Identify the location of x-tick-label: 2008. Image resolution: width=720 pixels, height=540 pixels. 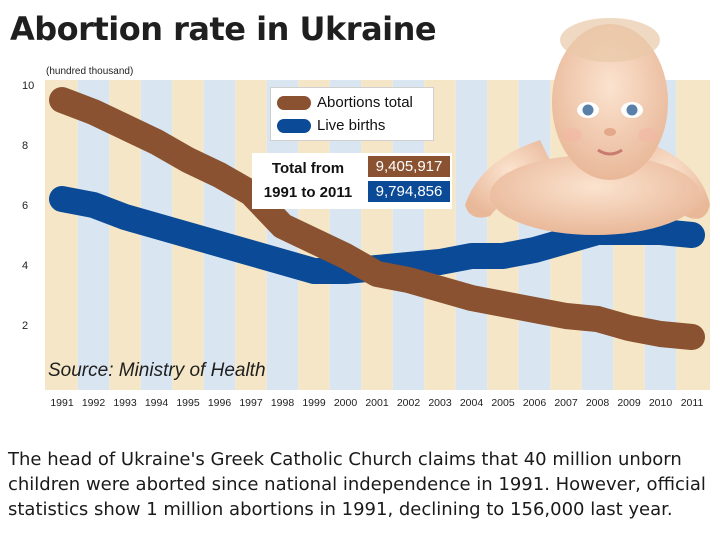
(598, 403).